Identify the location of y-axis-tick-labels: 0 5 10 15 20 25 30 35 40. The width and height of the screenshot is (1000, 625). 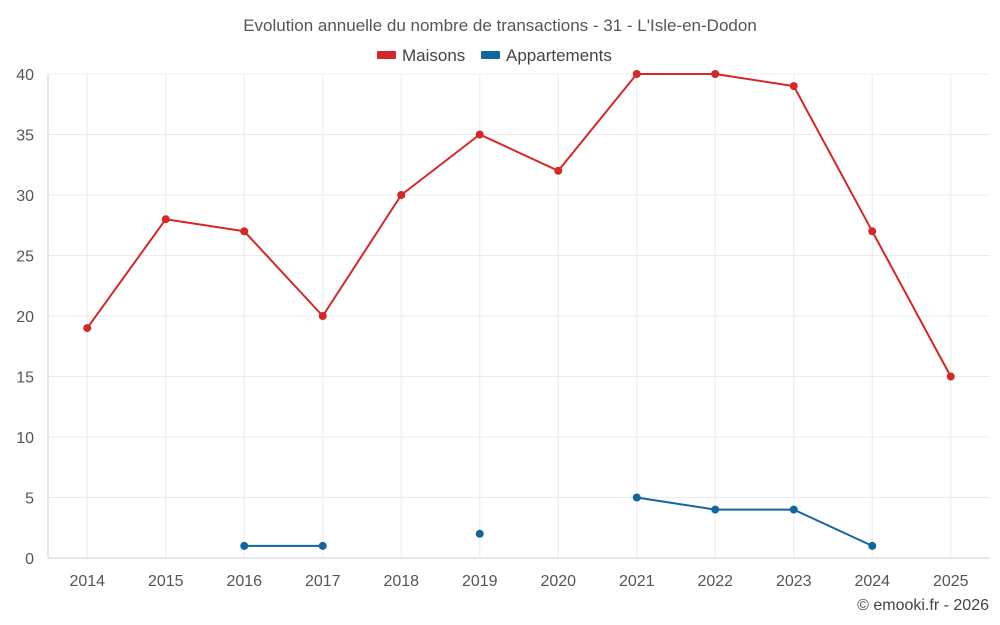
(25, 317).